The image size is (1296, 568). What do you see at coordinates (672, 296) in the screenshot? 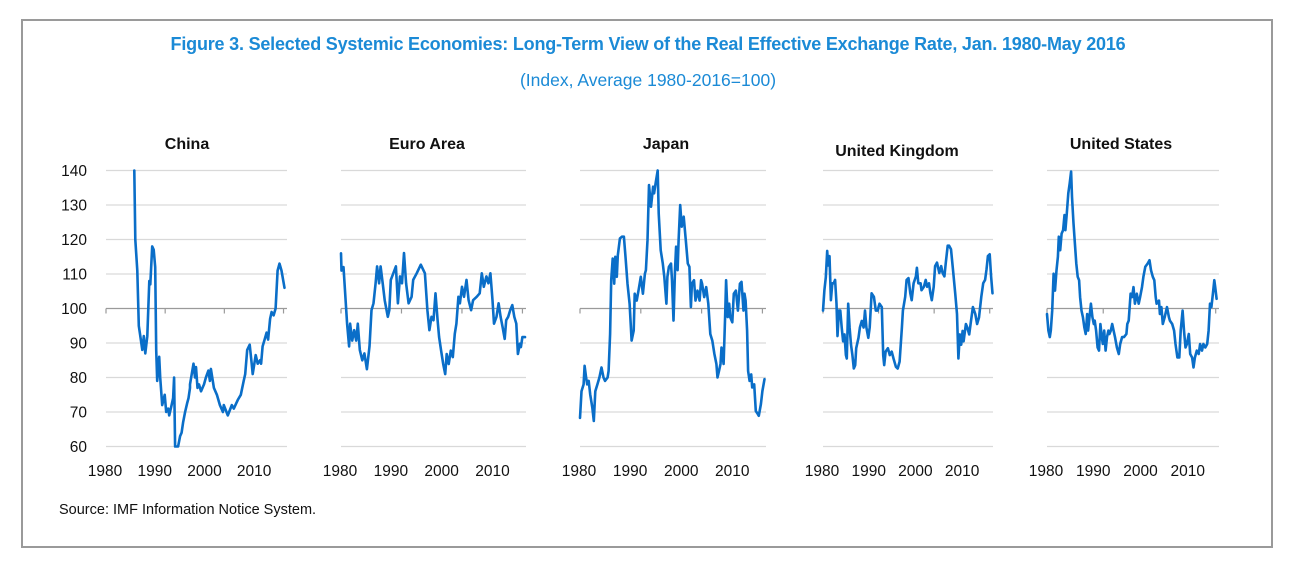
I see `series-line-japan` at bounding box center [672, 296].